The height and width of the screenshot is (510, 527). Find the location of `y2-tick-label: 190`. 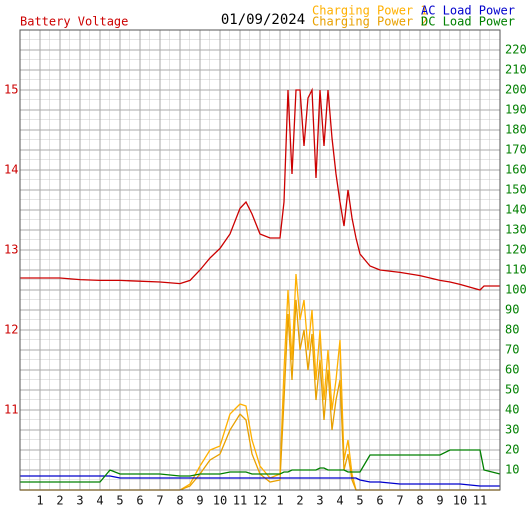

y2-tick-label: 190 is located at coordinates (516, 110).